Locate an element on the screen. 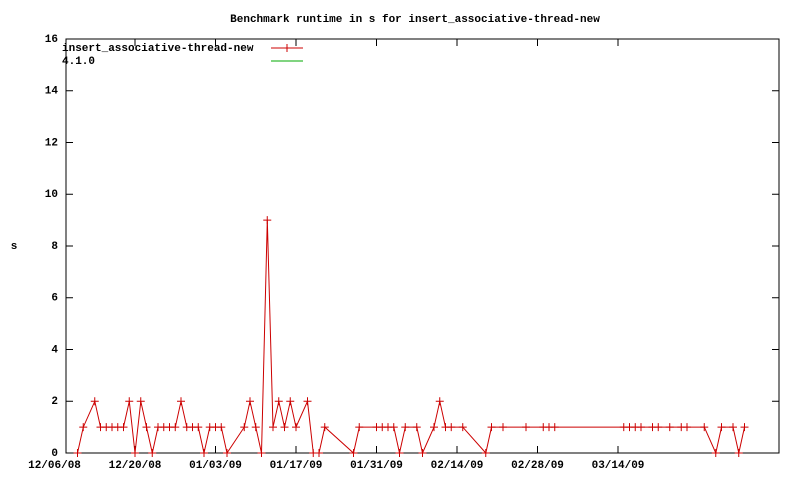 This screenshot has width=800, height=480. y-tick-label: 14 is located at coordinates (52, 92).